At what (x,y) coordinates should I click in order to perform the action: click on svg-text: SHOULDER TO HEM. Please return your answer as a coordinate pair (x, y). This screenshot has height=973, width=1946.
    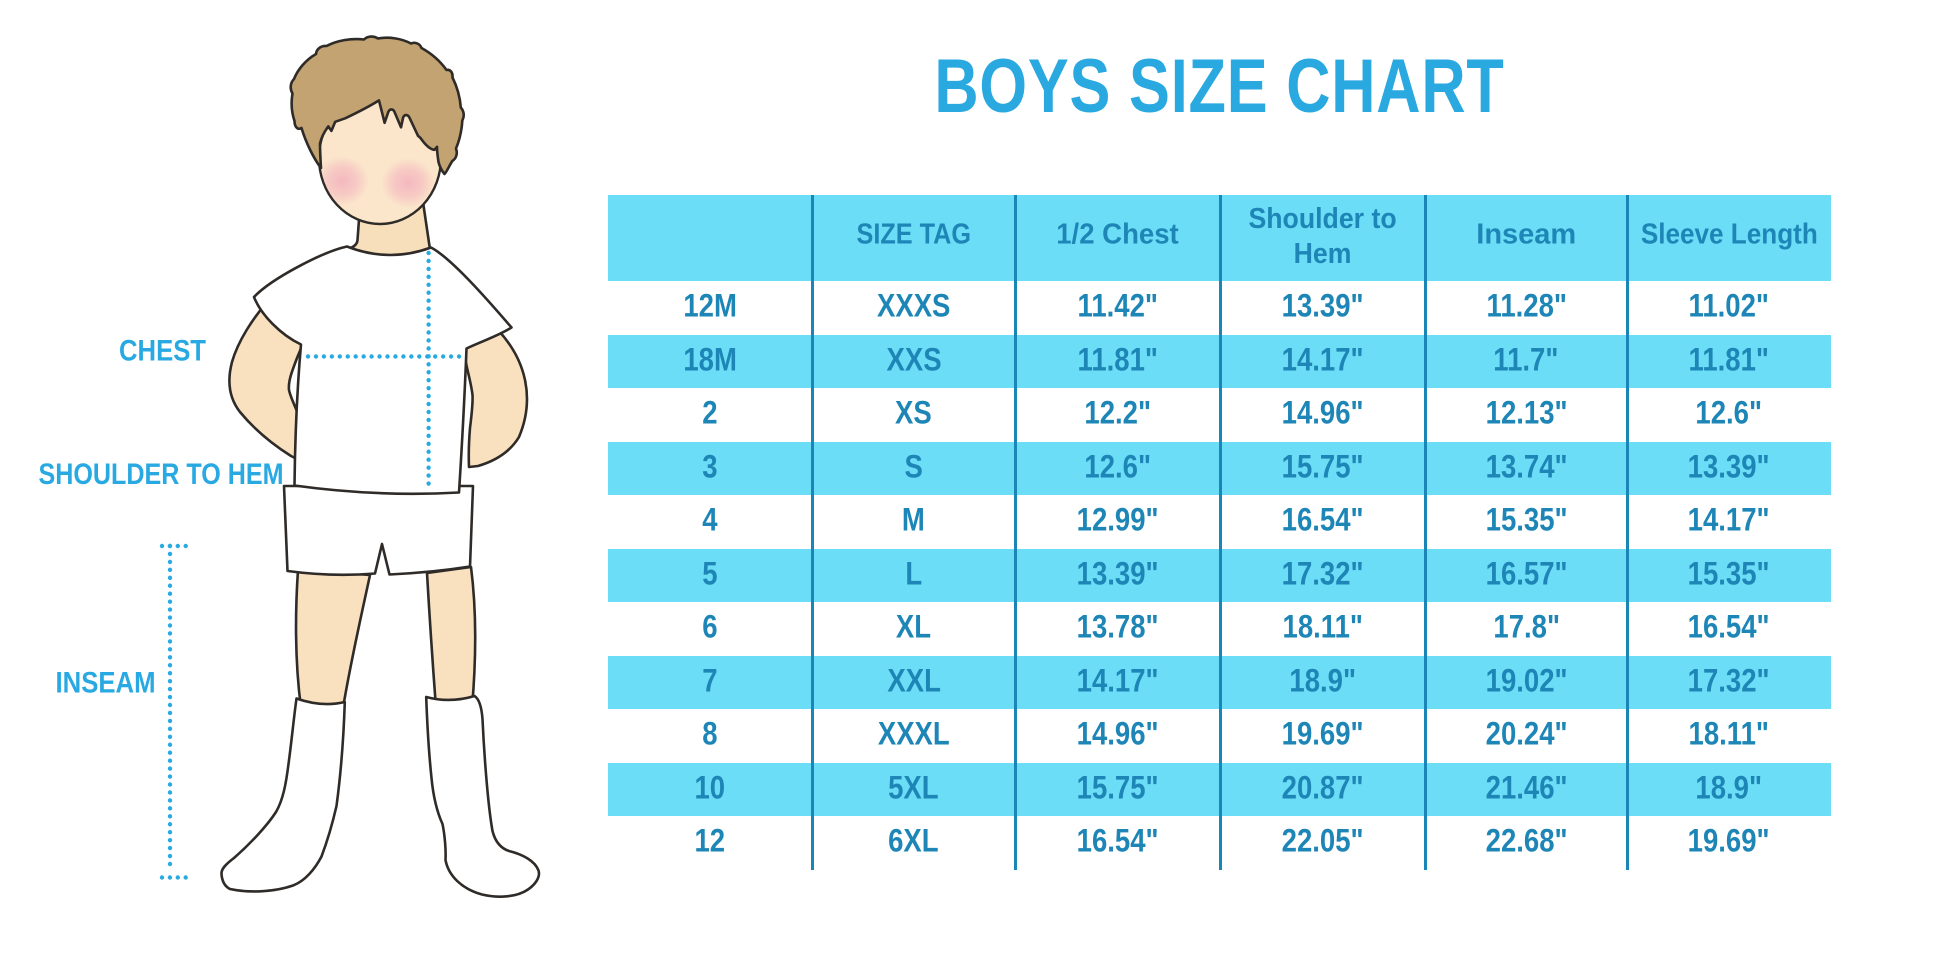
    Looking at the image, I should click on (161, 474).